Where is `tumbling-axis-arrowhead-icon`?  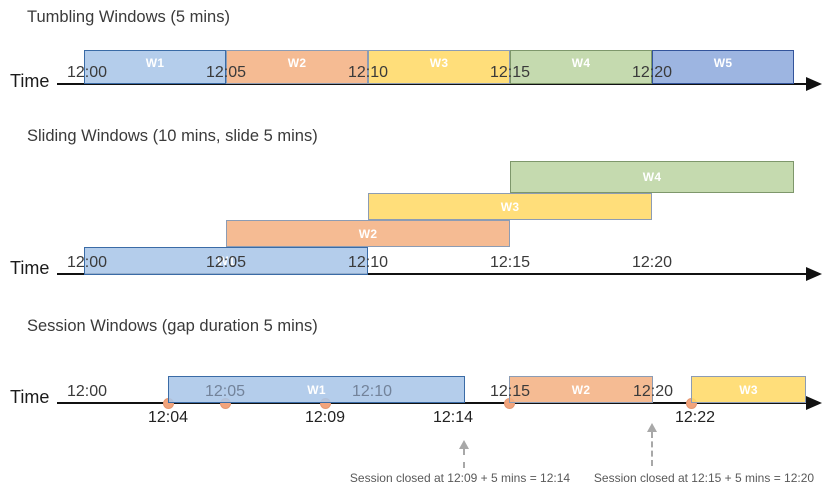 tumbling-axis-arrowhead-icon is located at coordinates (814, 84).